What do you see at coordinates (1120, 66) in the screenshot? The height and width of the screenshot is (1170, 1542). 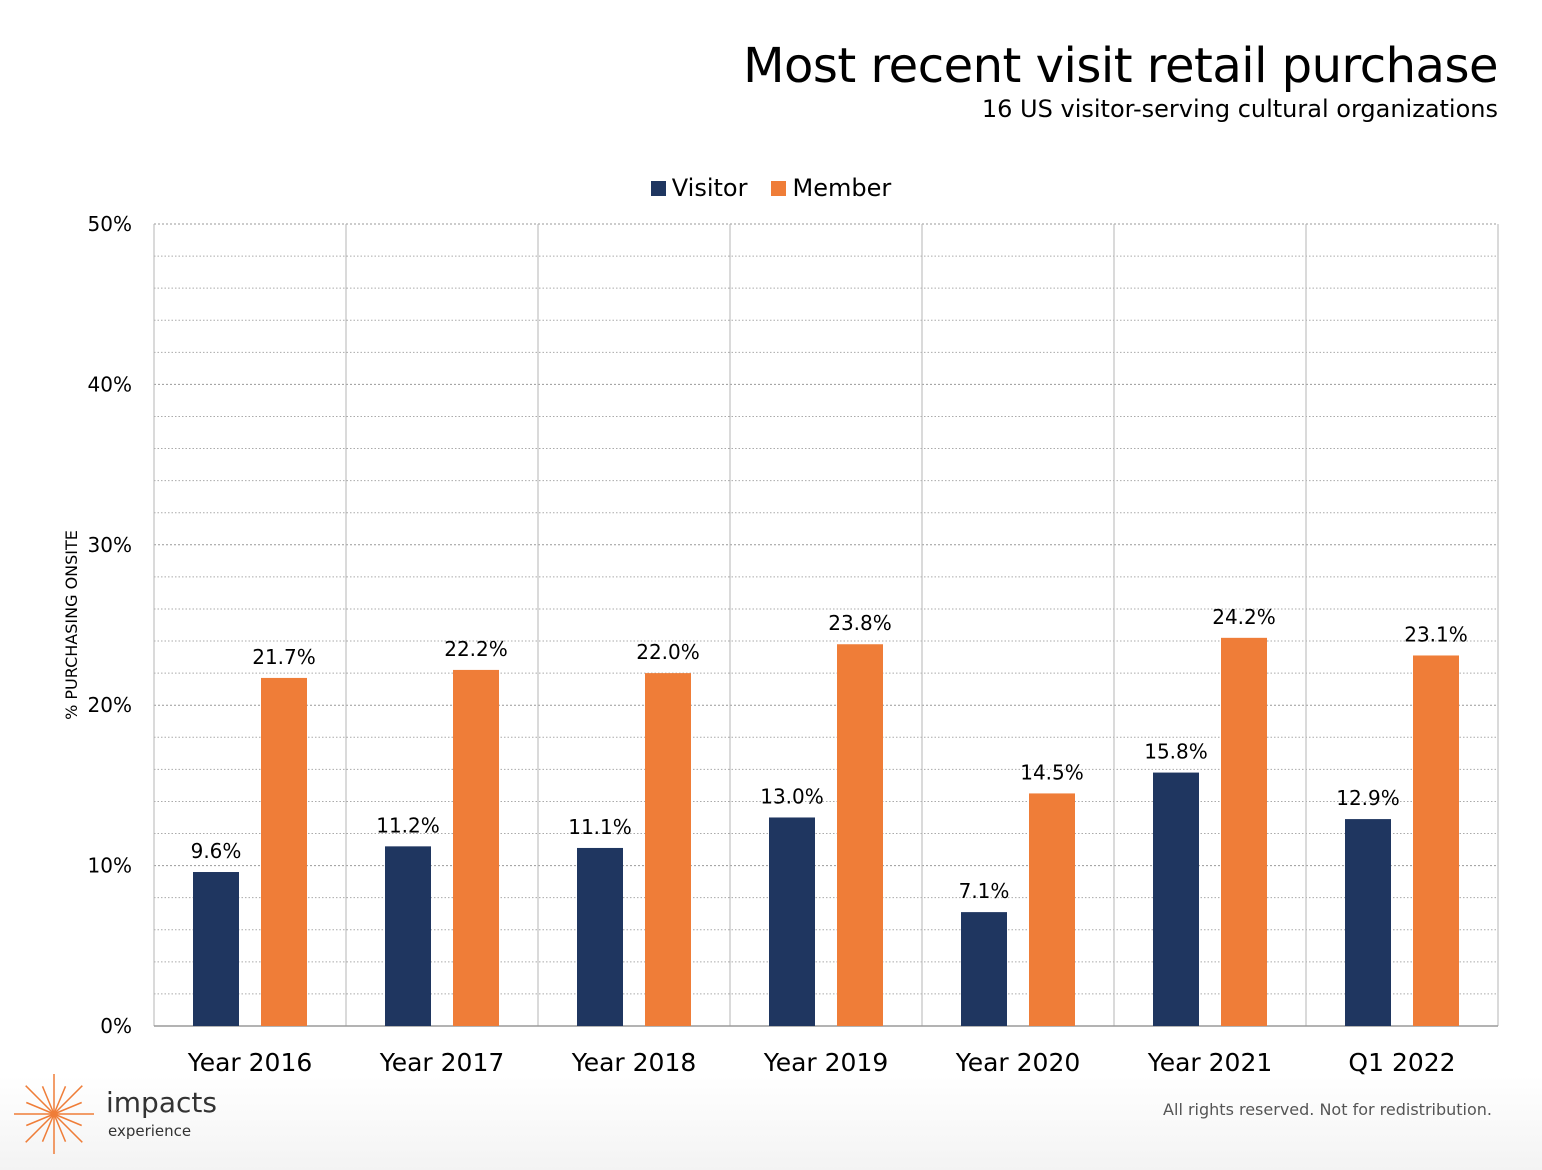 I see `chart-title: Most recent visit retail purchase` at bounding box center [1120, 66].